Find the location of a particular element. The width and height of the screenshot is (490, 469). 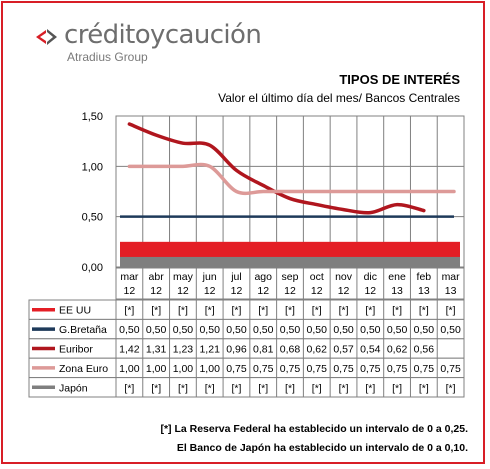

table-cell-value: 0,81 is located at coordinates (263, 350).